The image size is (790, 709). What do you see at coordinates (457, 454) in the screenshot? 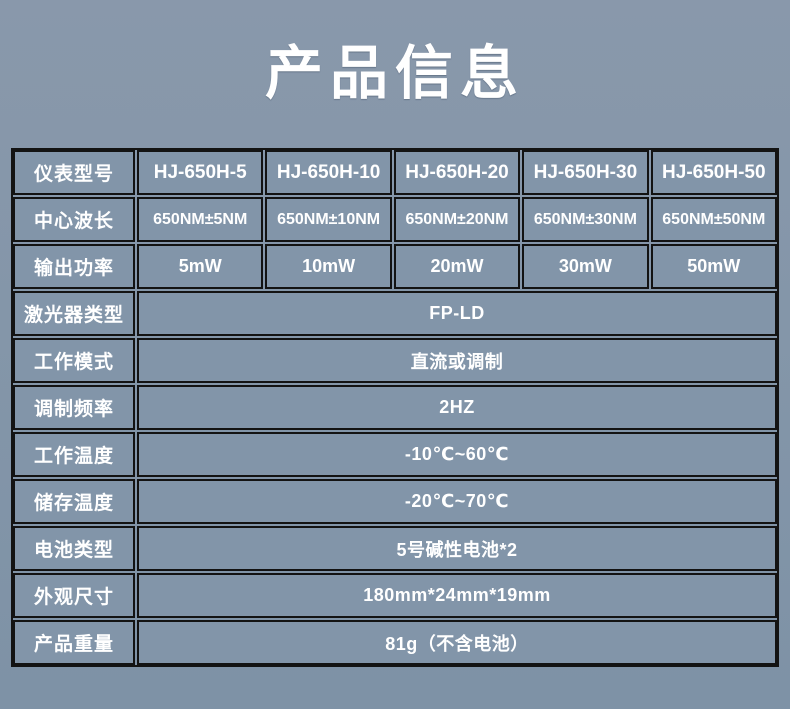
I see `spec-value-working-temp: -10℃~60℃` at bounding box center [457, 454].